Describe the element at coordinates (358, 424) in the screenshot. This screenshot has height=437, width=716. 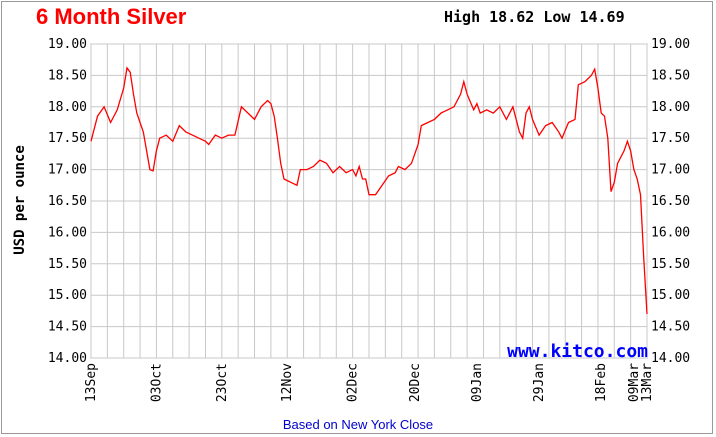
I see `based-on-note: Based on New York Close` at that location.